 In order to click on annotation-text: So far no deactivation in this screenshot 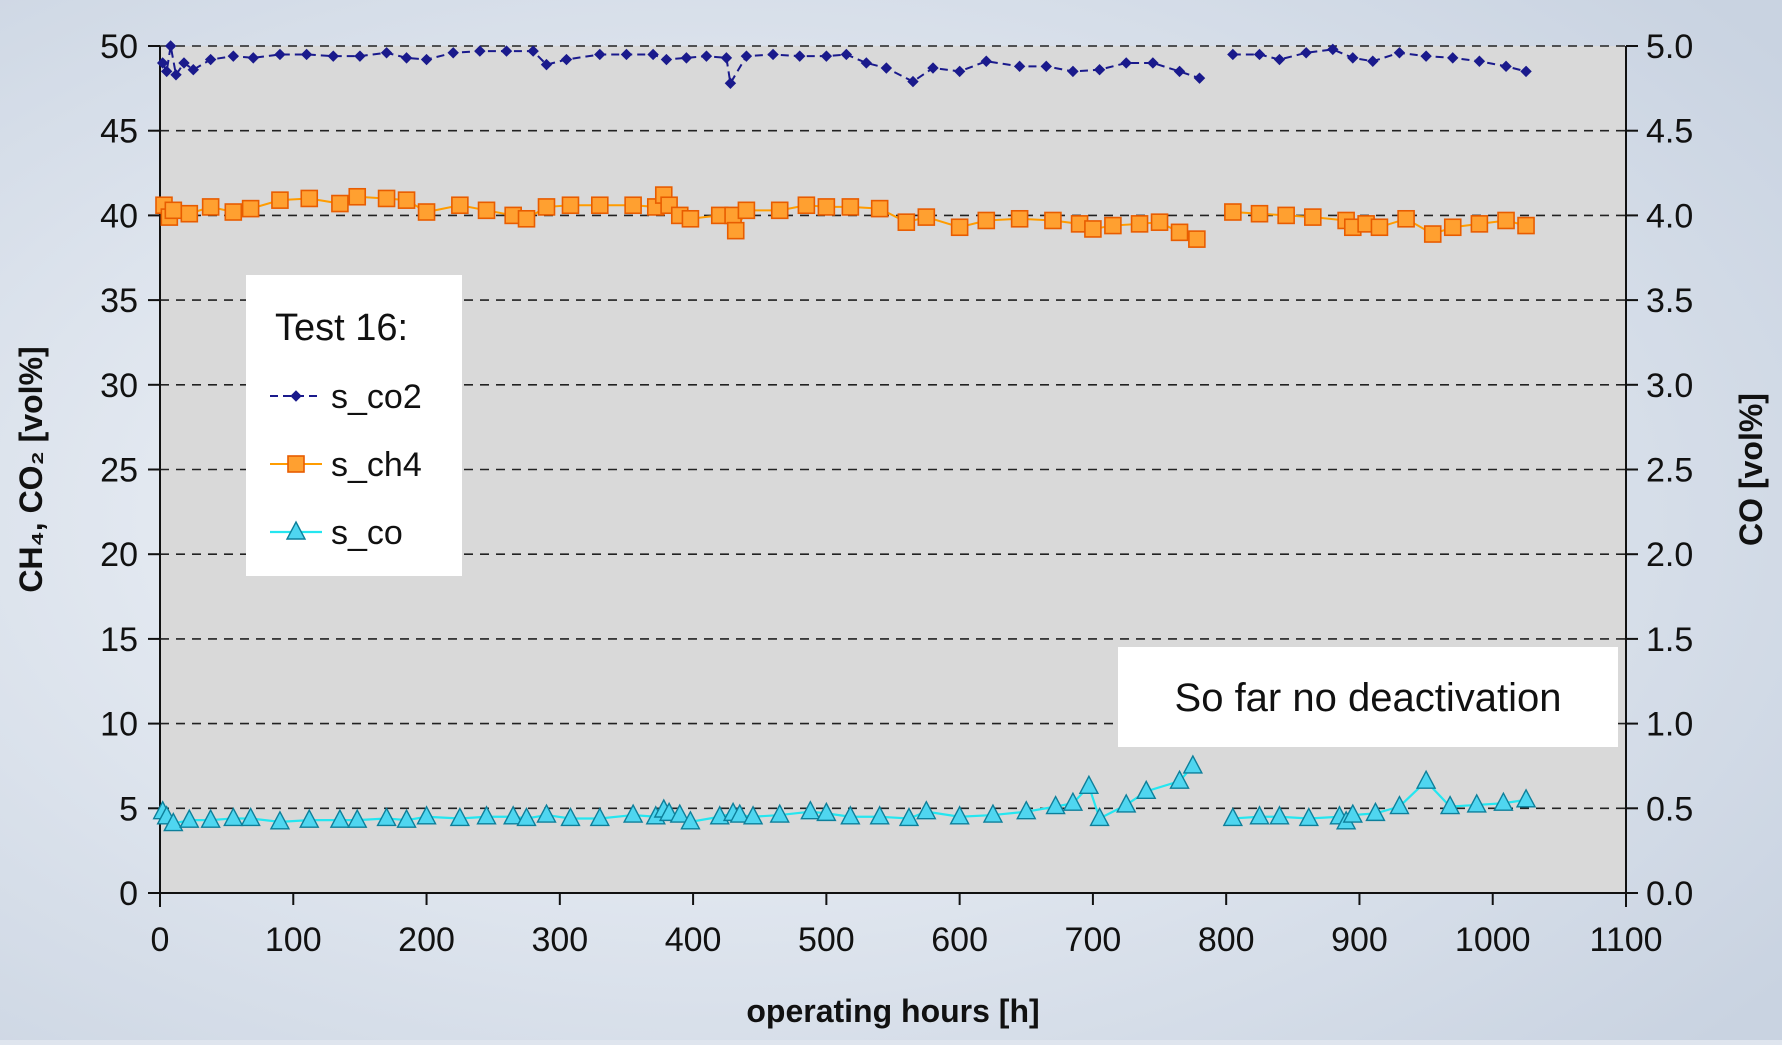, I will do `click(1368, 698)`.